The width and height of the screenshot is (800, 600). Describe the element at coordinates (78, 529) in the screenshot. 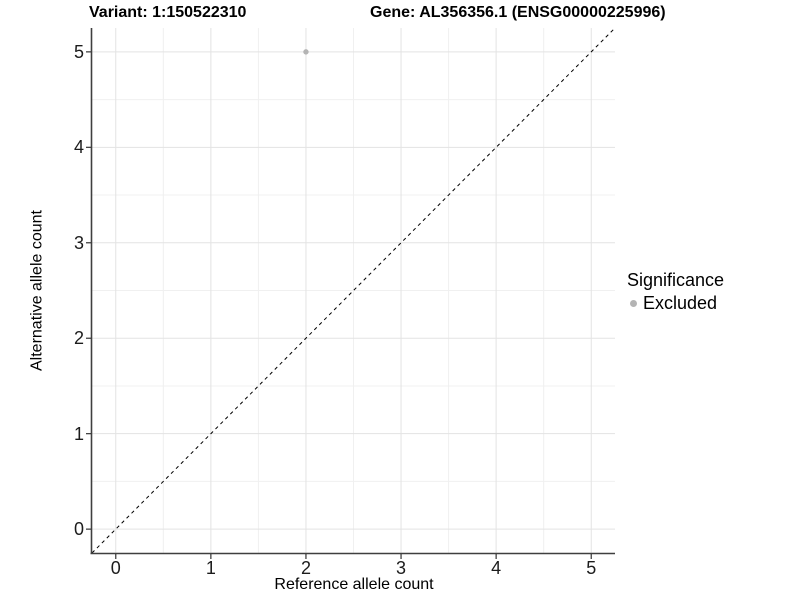

I see `y-tick-label-0: 0` at that location.